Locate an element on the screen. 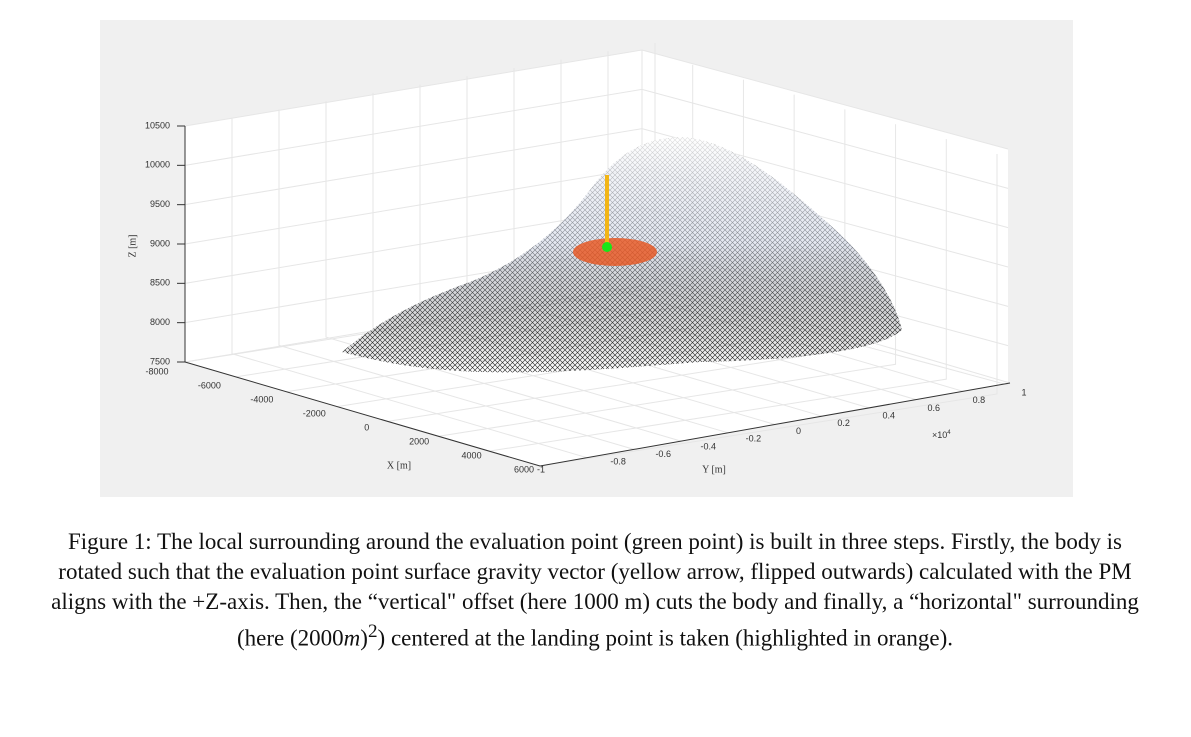 This screenshot has height=737, width=1191. y-tick-label: 0.2 is located at coordinates (843, 423).